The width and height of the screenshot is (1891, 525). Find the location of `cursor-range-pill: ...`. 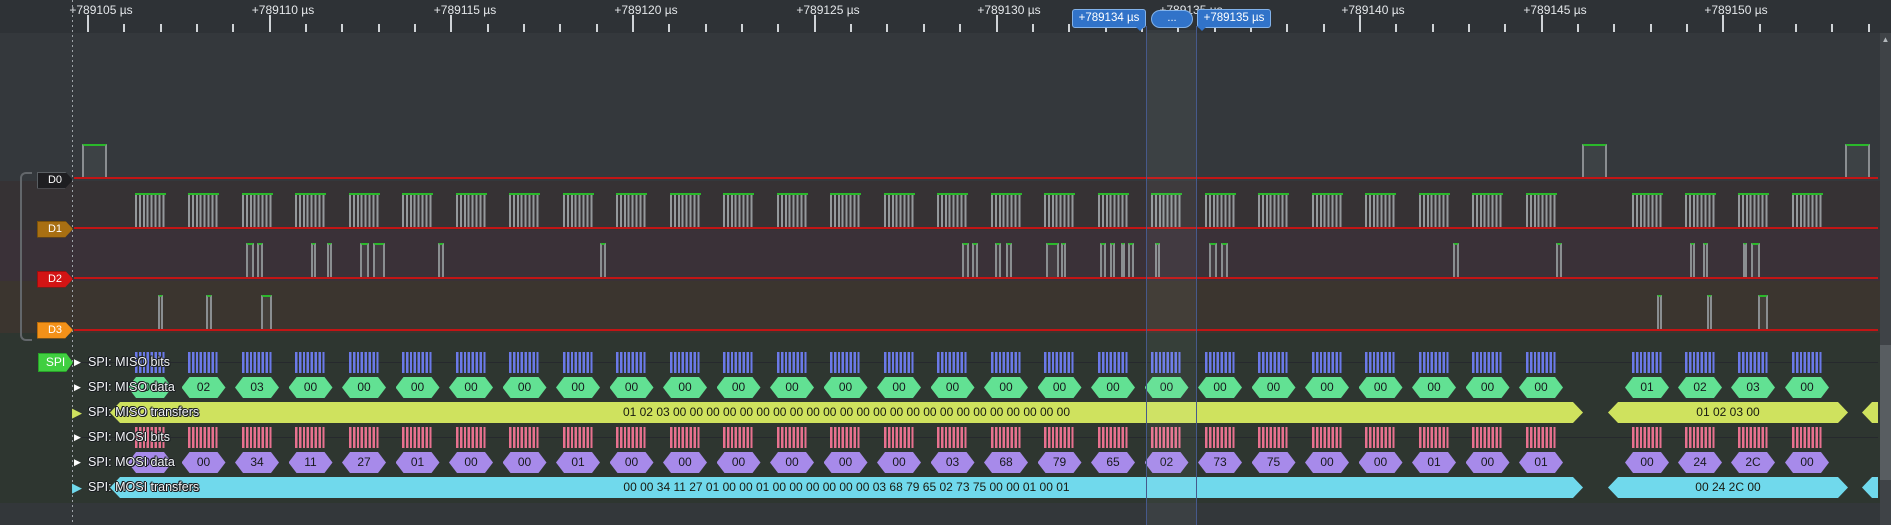

cursor-range-pill: ... is located at coordinates (1172, 19).